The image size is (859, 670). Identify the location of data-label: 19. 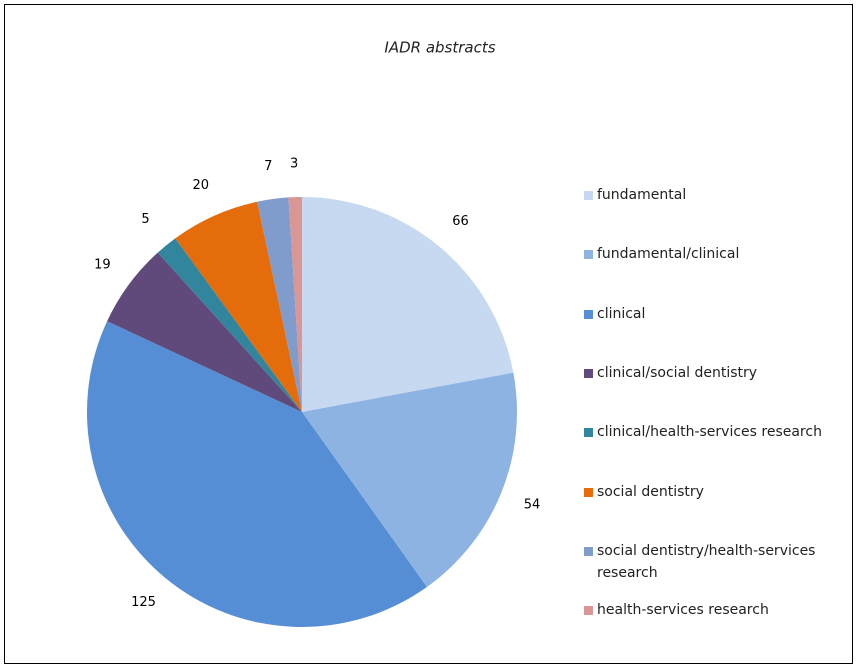
(102, 264).